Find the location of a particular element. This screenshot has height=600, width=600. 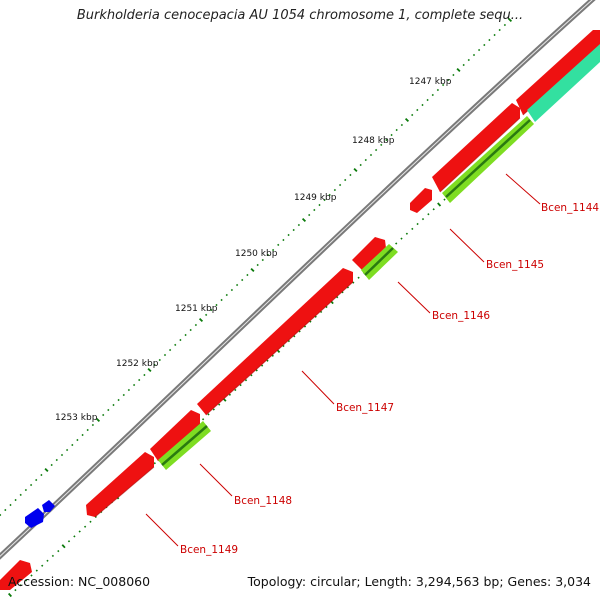

ruler-label-1249: 1249 kbp is located at coordinates (315, 198).